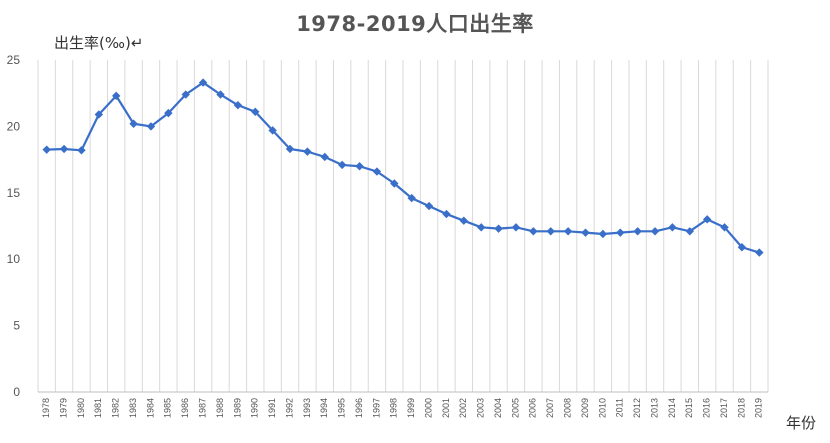  Describe the element at coordinates (567, 408) in the screenshot. I see `x-tick-label: 2008` at that location.